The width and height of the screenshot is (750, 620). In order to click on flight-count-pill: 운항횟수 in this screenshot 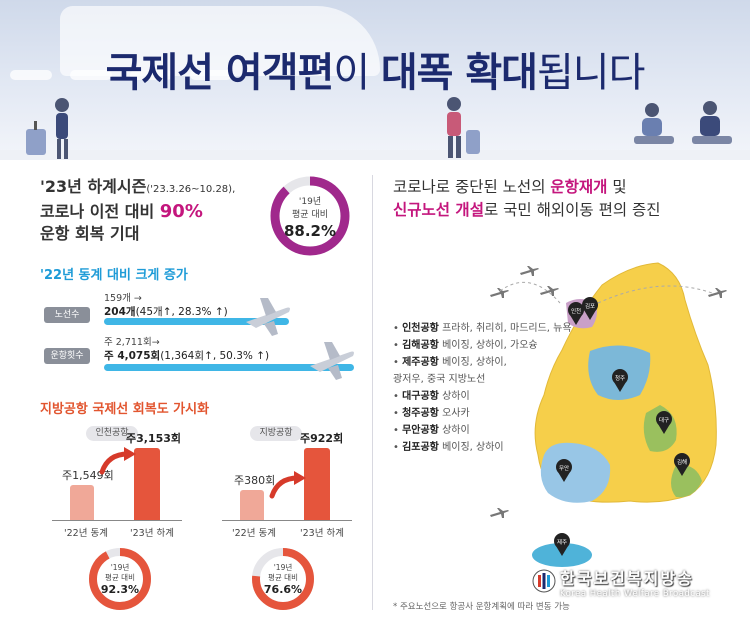, I will do `click(67, 356)`.